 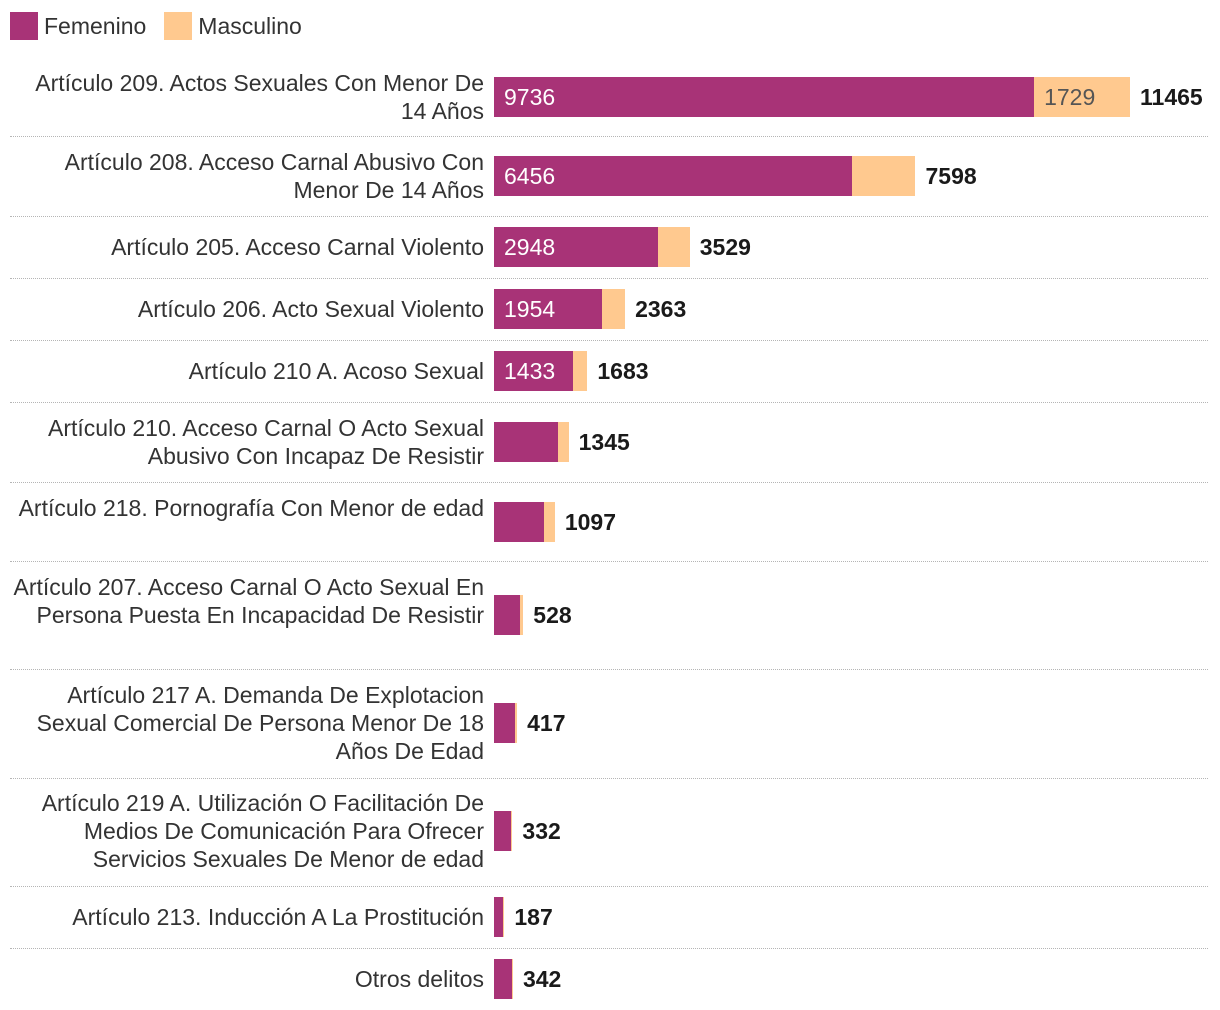 What do you see at coordinates (1070, 97) in the screenshot?
I see `value-label-masculino: 1729` at bounding box center [1070, 97].